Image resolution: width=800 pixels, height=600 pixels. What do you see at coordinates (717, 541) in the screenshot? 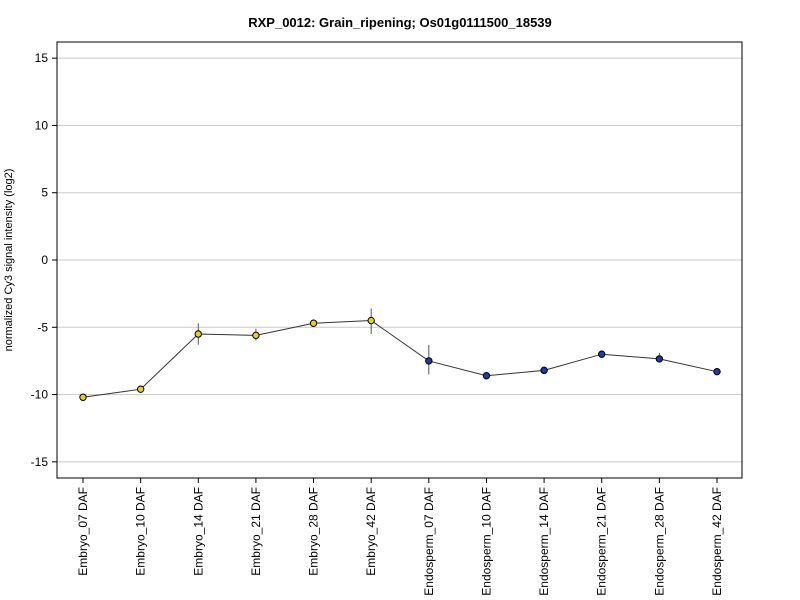
I see `x-tick-label: Endosperm_42 DAF` at bounding box center [717, 541].